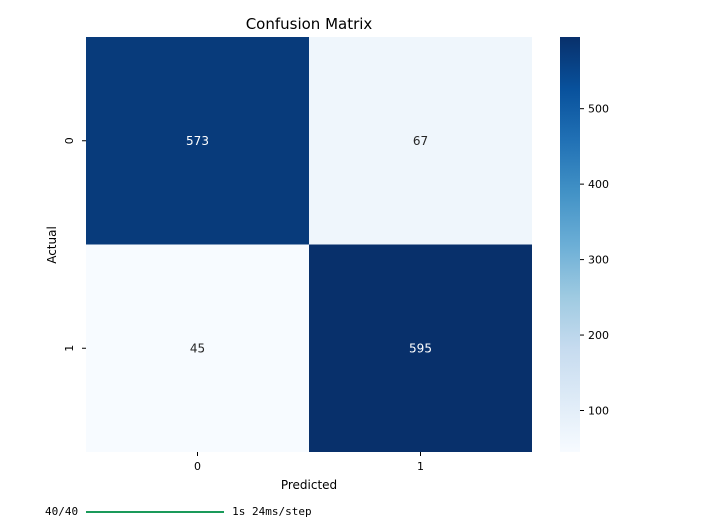 This screenshot has height=527, width=727. I want to click on cell-value-label: 67, so click(420, 141).